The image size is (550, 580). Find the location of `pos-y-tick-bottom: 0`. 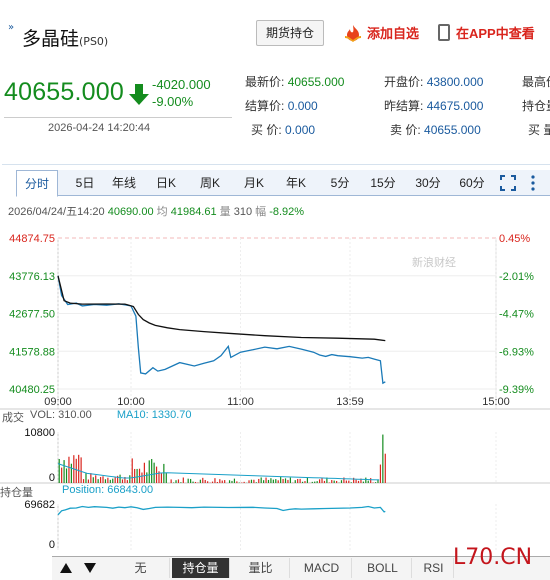

pos-y-tick-bottom: 0 is located at coordinates (52, 545).